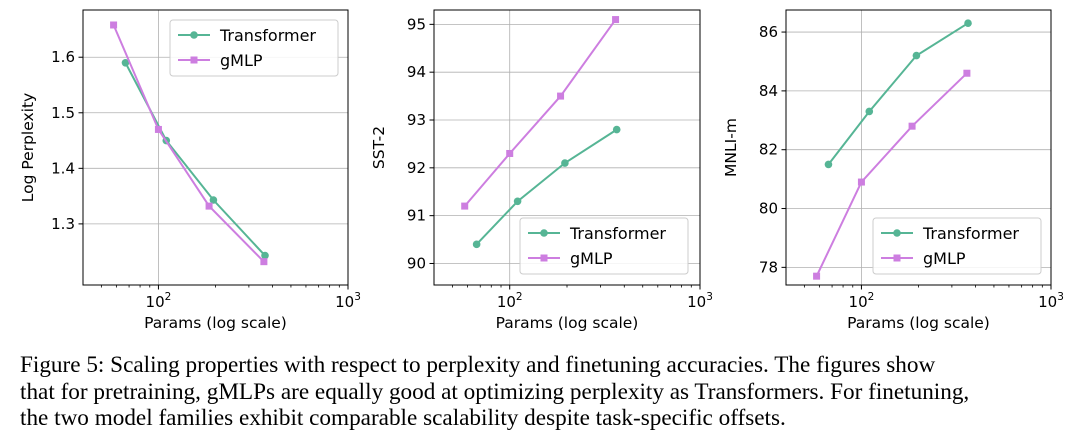  What do you see at coordinates (768, 267) in the screenshot?
I see `y-tick-label: 78` at bounding box center [768, 267].